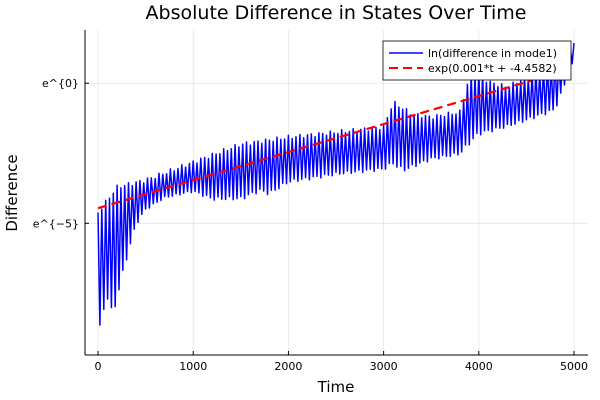 This screenshot has height=400, width=600. Describe the element at coordinates (56, 223) in the screenshot. I see `y-tick-label: e^{−5}` at that location.